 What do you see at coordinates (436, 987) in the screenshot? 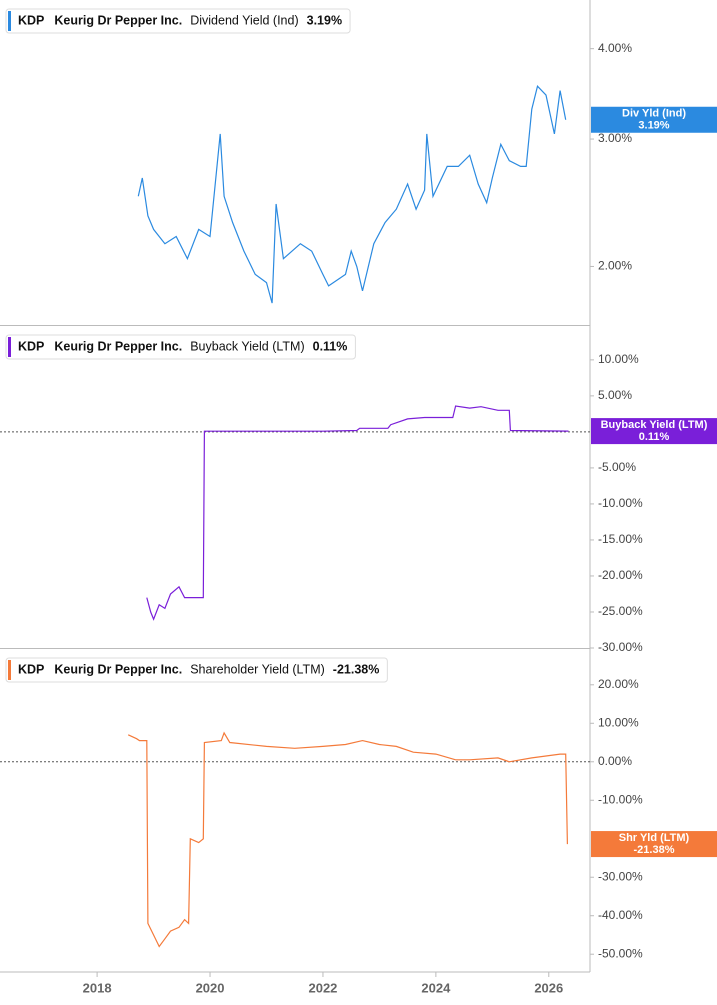
I see `x-tick-label: 2024` at bounding box center [436, 987].